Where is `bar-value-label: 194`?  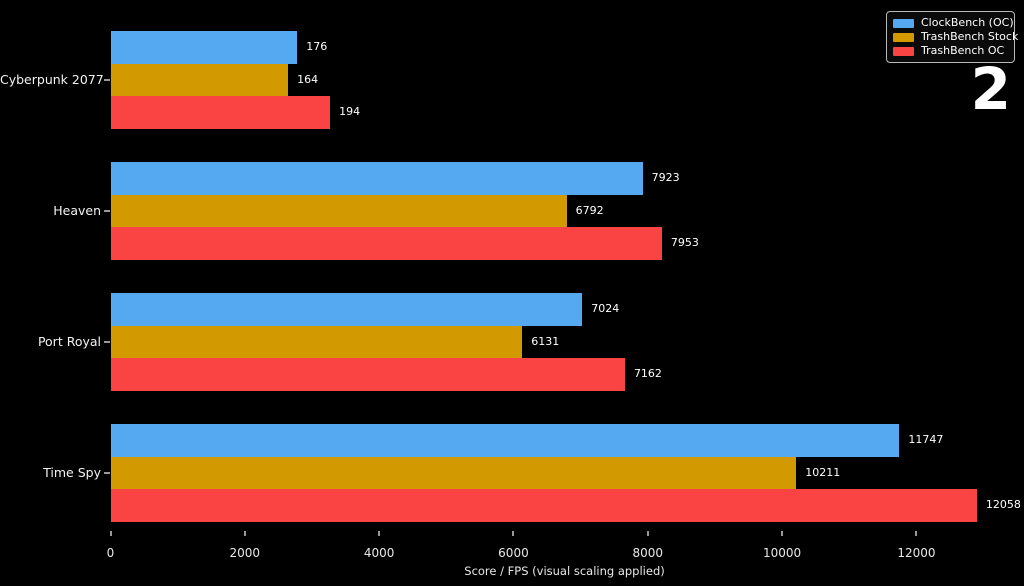 bar-value-label: 194 is located at coordinates (350, 112).